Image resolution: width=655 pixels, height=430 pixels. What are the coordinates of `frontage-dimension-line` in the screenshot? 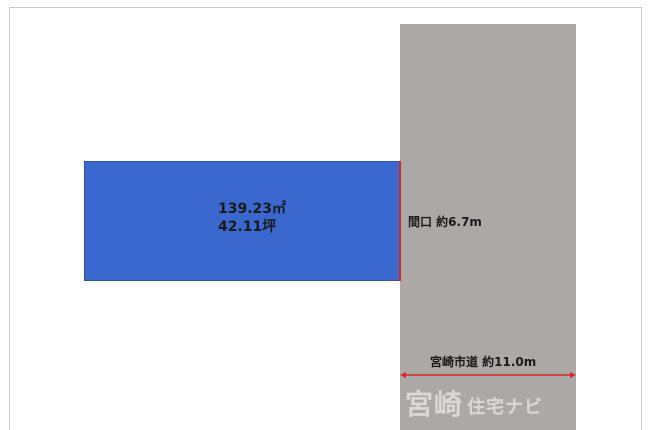 It's located at (400, 221).